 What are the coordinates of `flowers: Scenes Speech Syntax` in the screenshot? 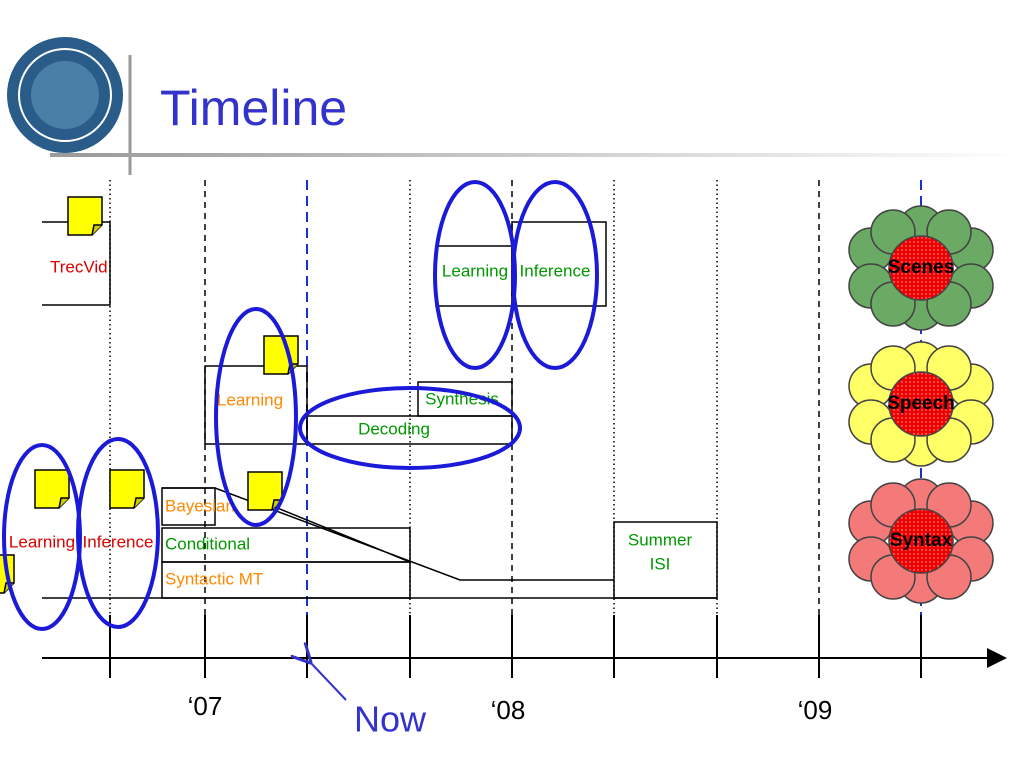 It's located at (921, 404).